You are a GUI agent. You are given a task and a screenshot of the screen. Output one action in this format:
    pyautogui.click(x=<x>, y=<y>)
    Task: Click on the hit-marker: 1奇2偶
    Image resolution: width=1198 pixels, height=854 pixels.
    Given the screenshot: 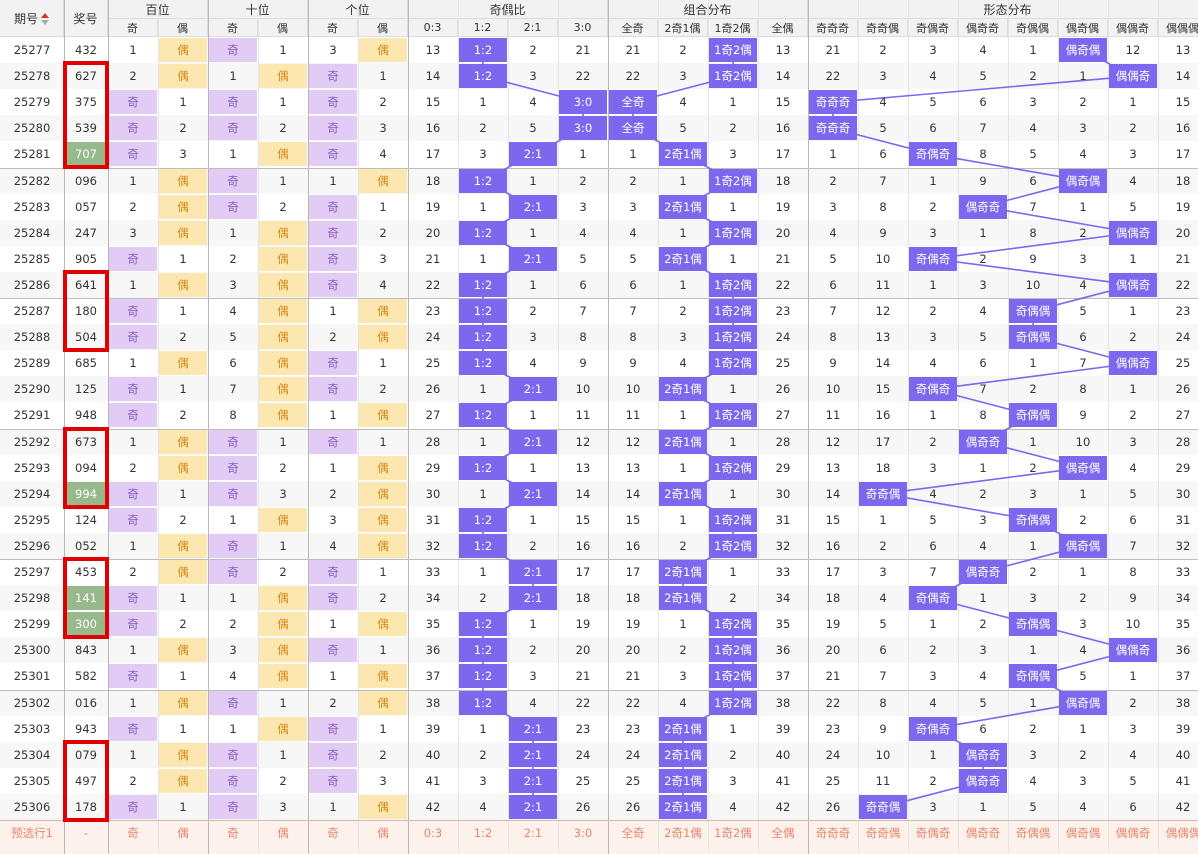 What is the action you would take?
    pyautogui.click(x=733, y=50)
    